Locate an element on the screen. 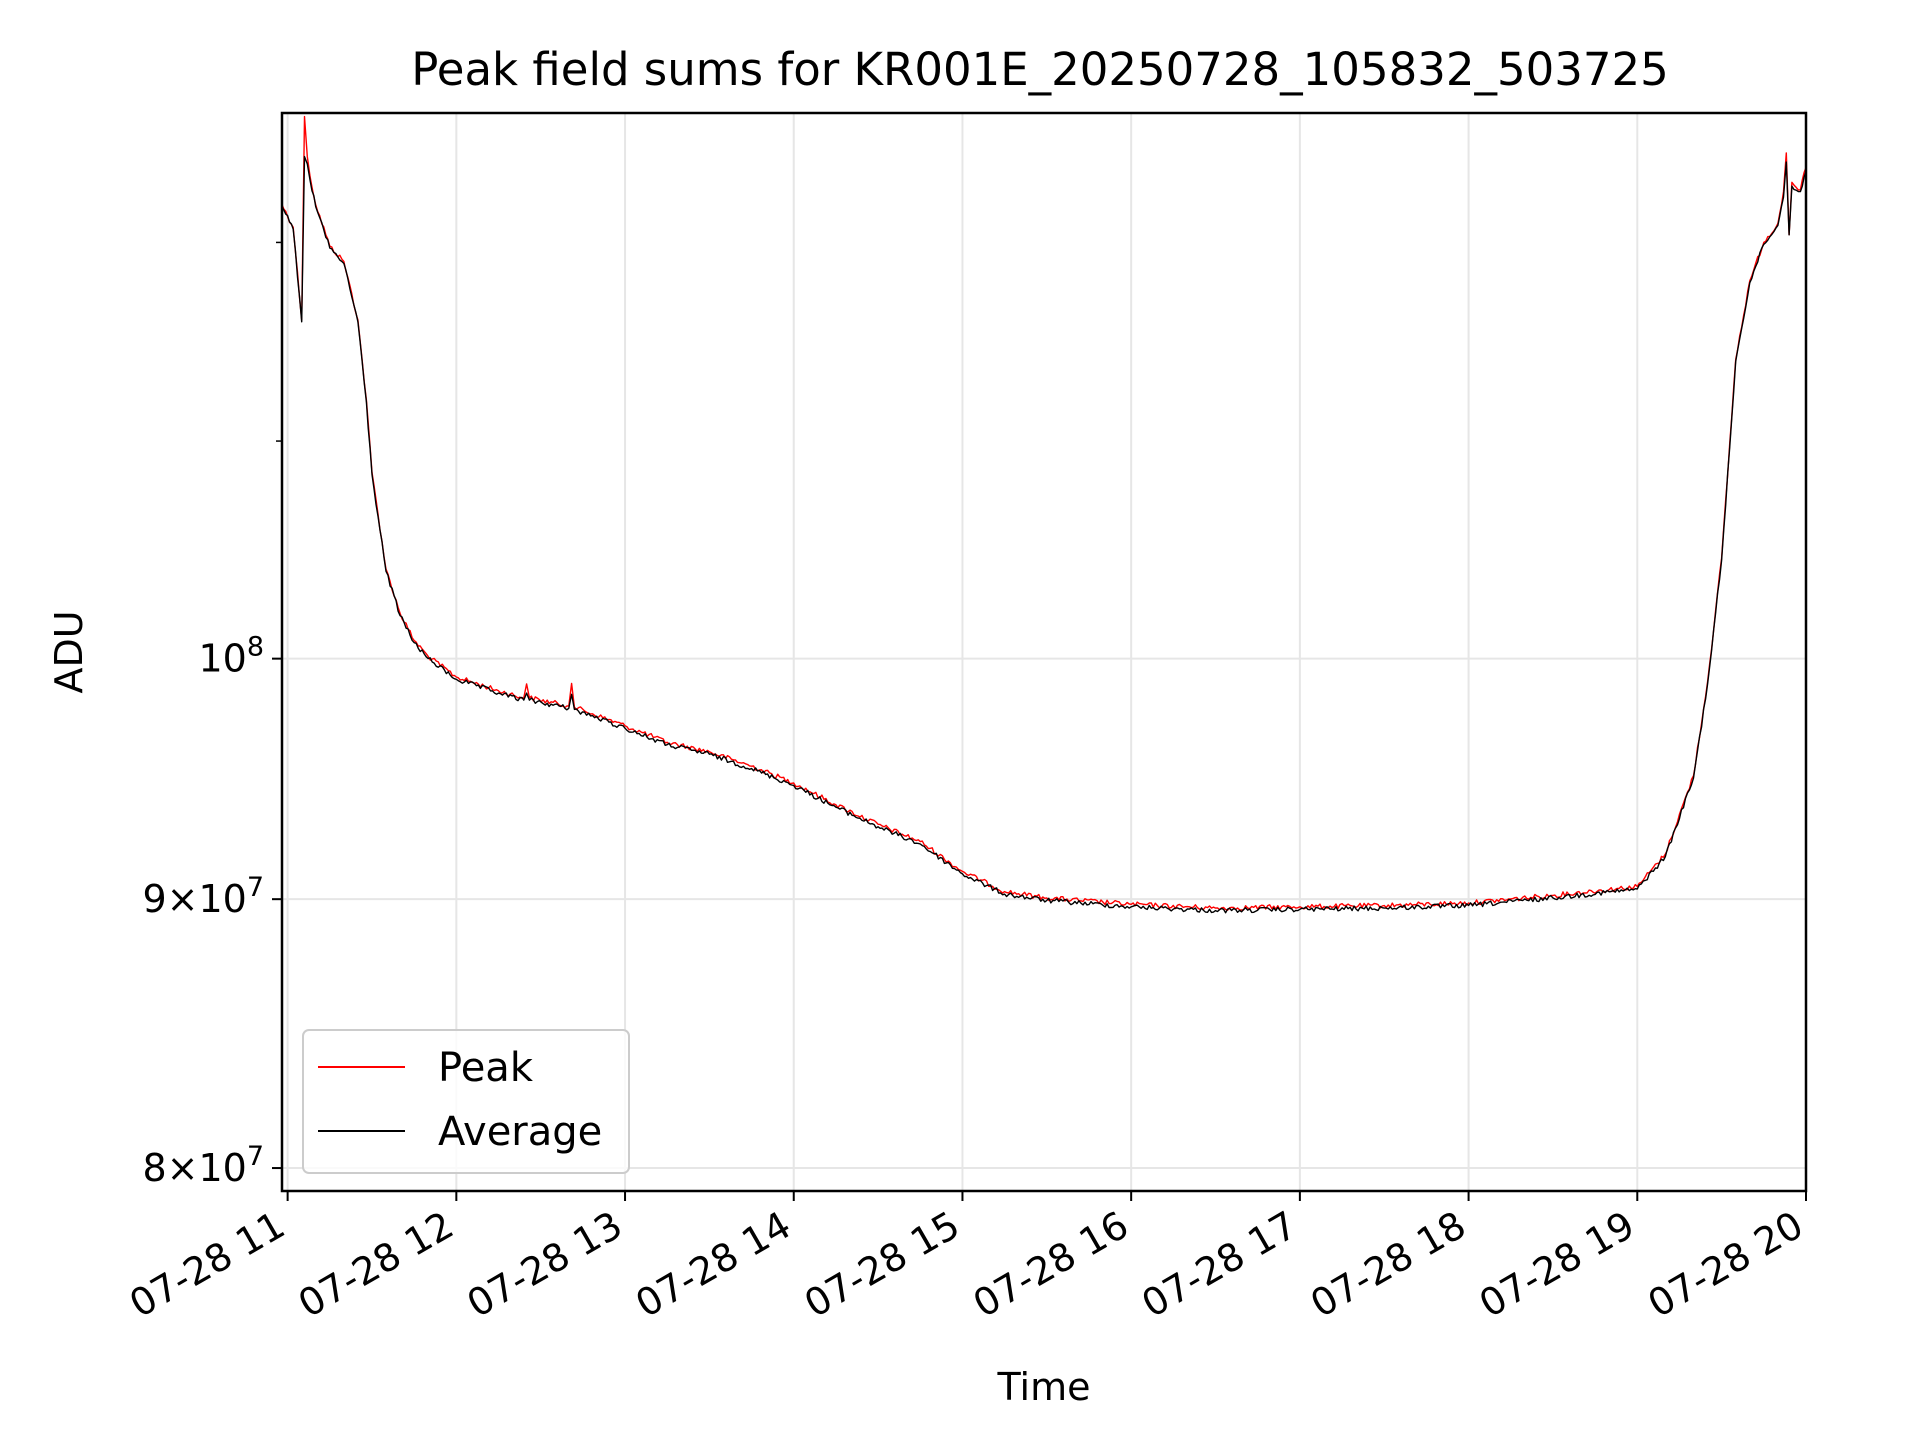  legend-label-average: Average is located at coordinates (520, 1132).